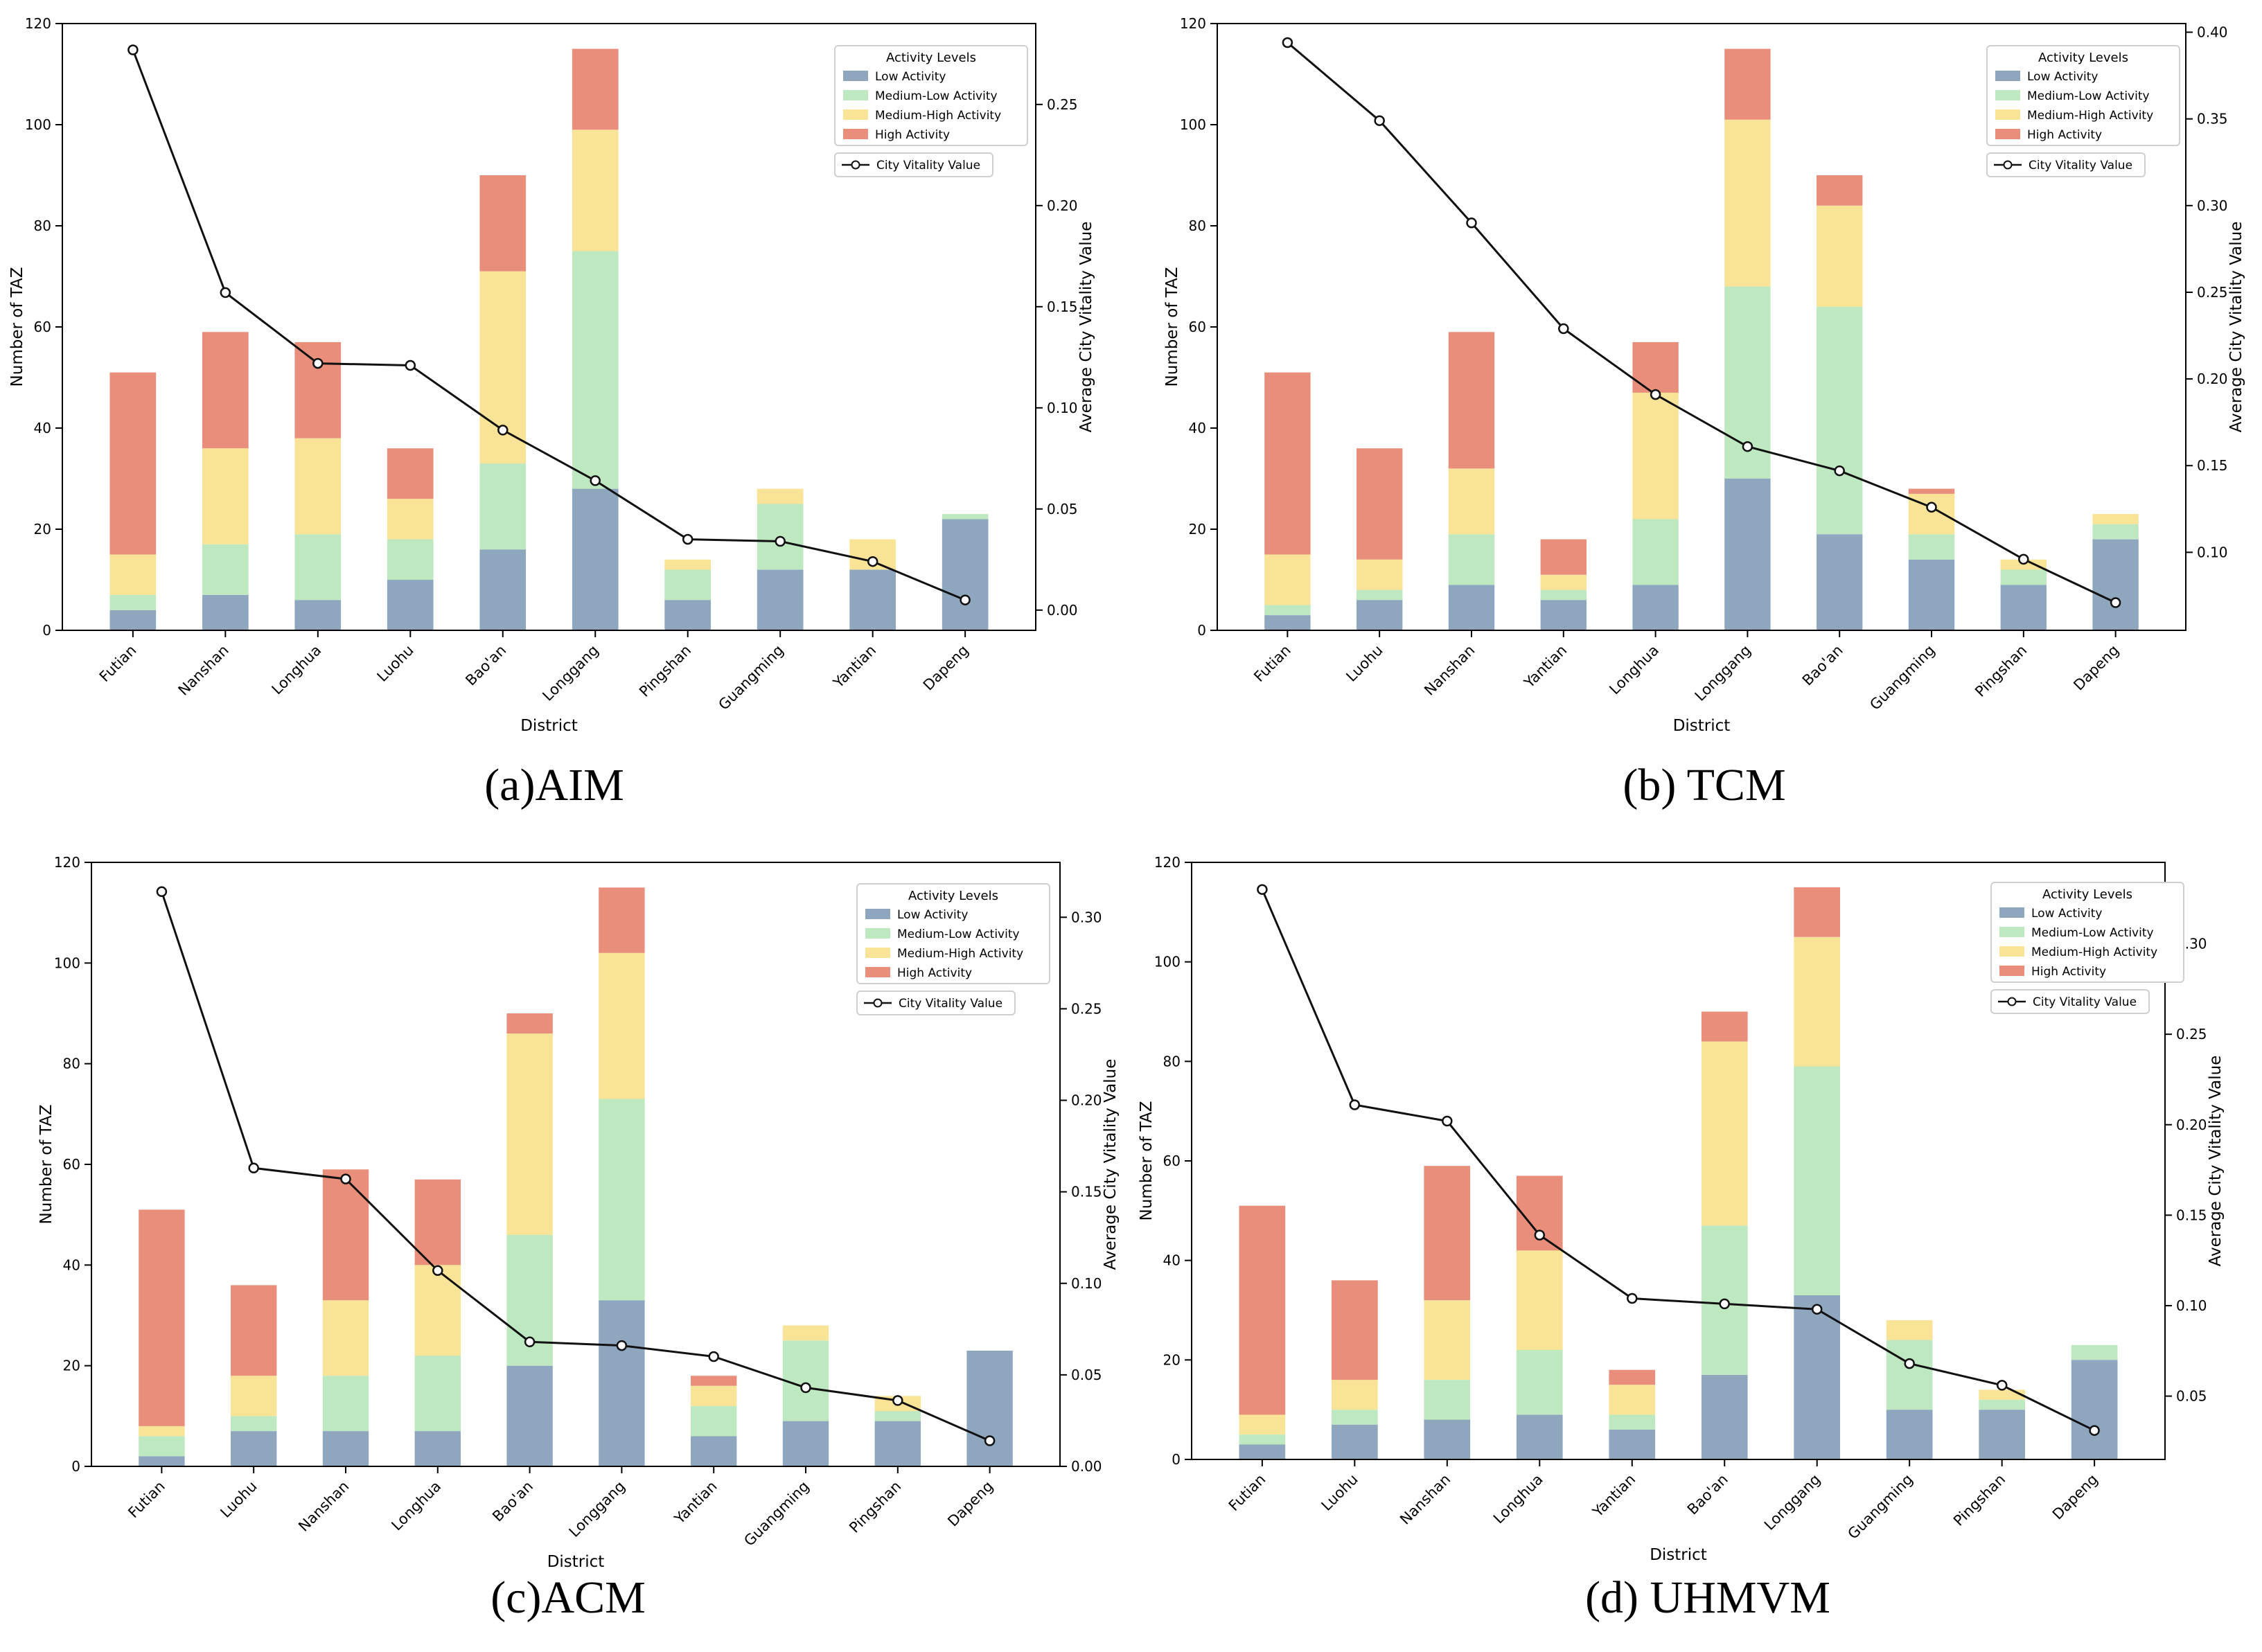  Describe the element at coordinates (2212, 292) in the screenshot. I see `y2-tick-label: 0.25` at that location.